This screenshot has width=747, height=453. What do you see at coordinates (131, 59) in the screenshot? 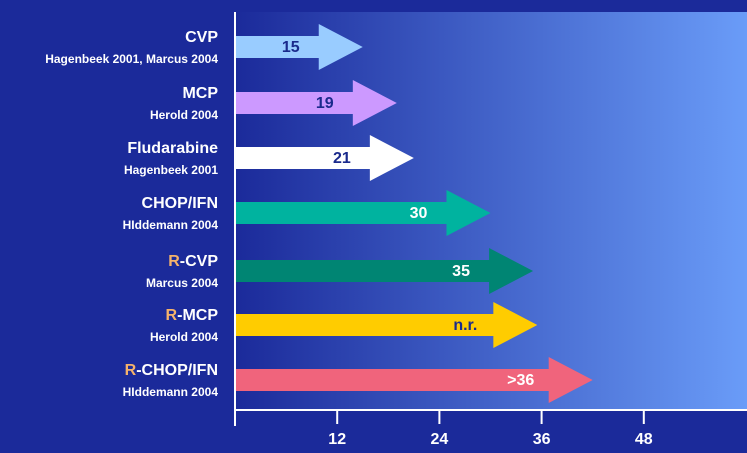
I see `row-source: Hagenbeek 2001, Marcus 2004` at bounding box center [131, 59].